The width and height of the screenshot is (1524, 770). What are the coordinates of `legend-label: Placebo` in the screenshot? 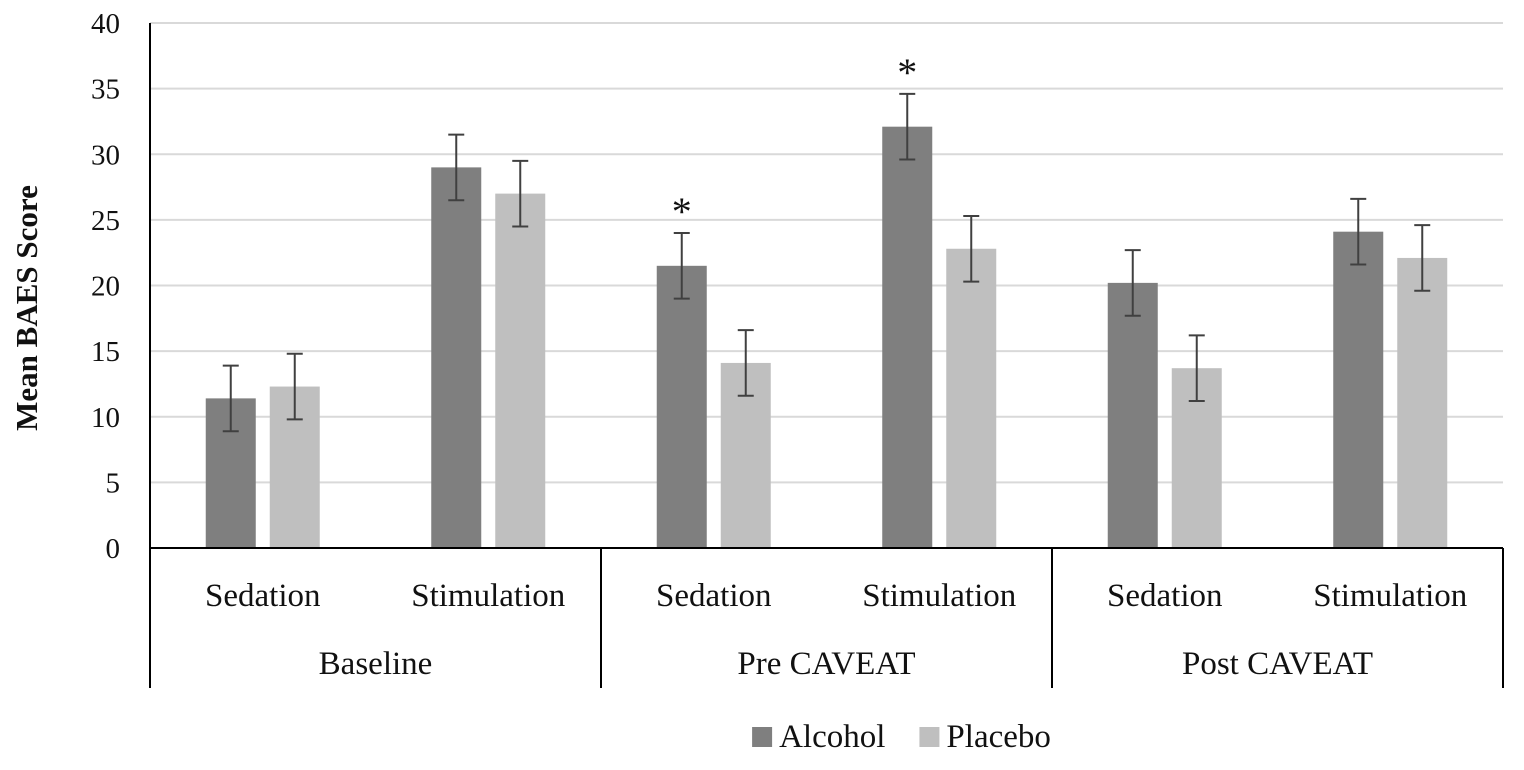 It's located at (998, 737).